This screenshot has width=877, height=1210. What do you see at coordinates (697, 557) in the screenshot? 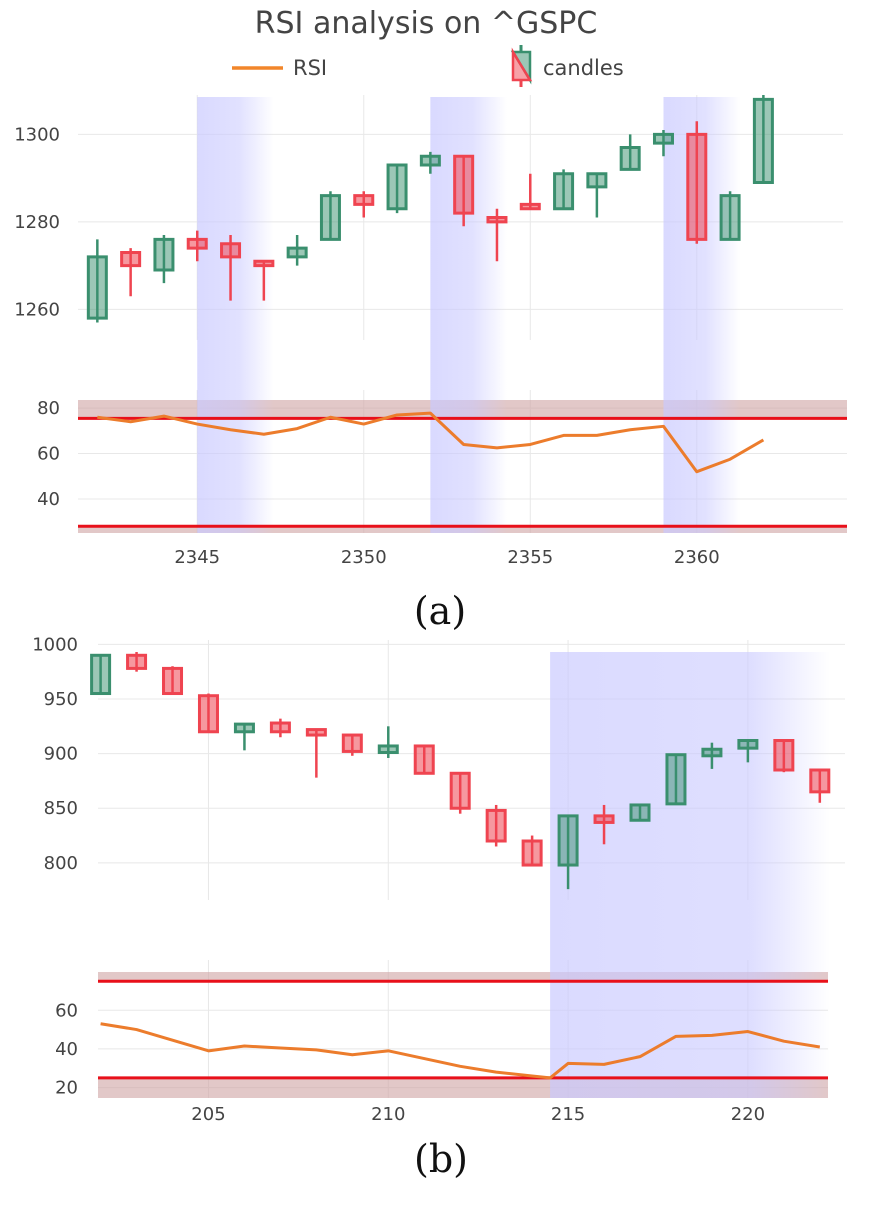
I see `xtick-label-a: 2360` at bounding box center [697, 557].